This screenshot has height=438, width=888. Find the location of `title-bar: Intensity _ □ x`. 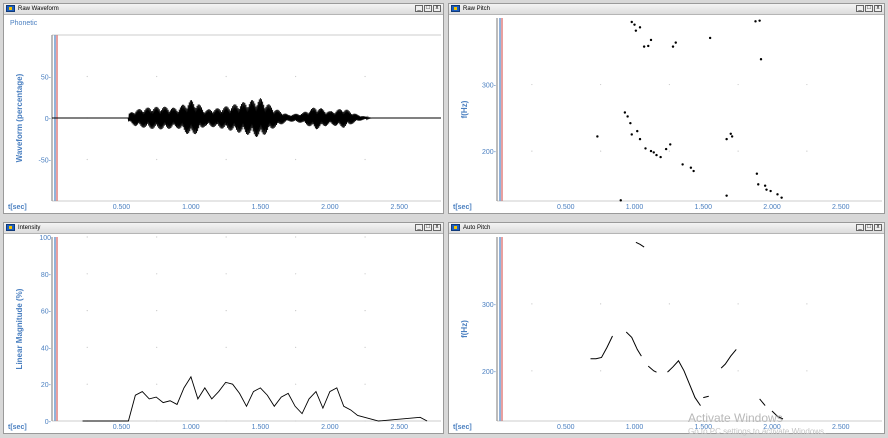

title-bar: Intensity _ □ x is located at coordinates (223, 228).